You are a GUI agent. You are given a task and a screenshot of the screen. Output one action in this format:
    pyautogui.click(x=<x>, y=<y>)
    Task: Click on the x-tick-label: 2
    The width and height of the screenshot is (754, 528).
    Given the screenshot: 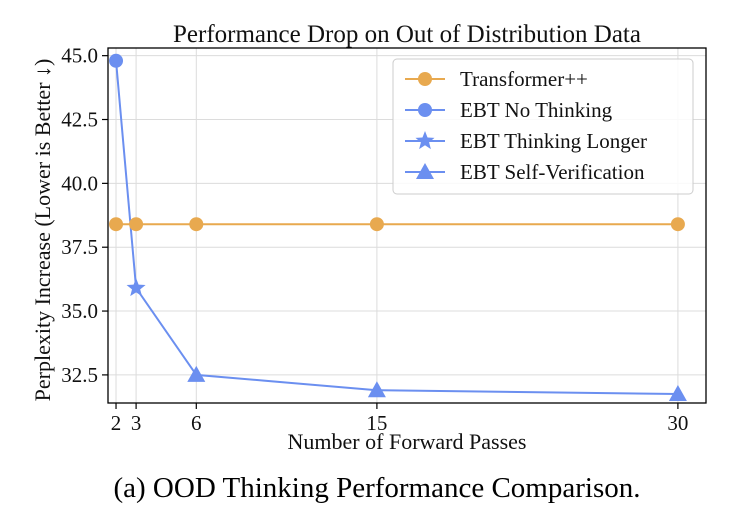 What is the action you would take?
    pyautogui.click(x=116, y=423)
    